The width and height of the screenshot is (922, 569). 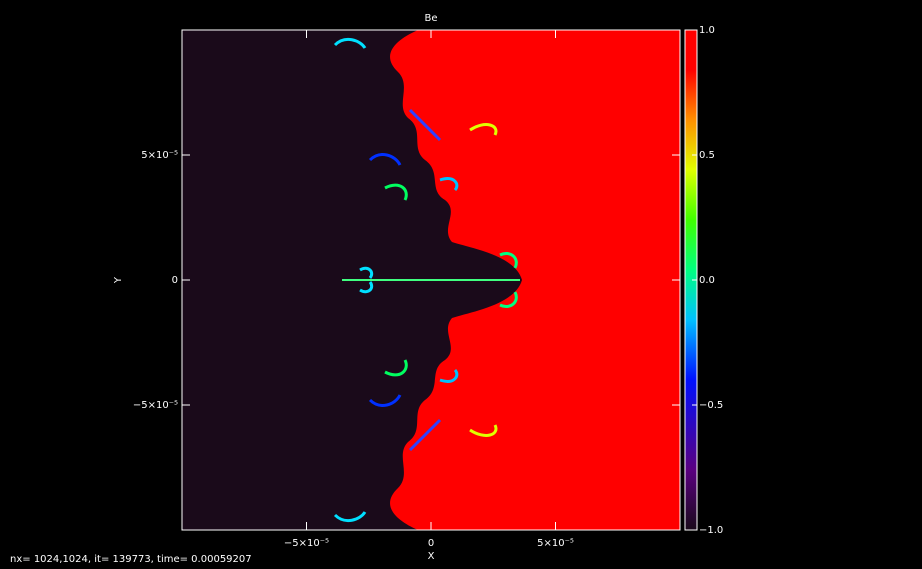 I want to click on x-tick-label: 0, so click(x=431, y=543).